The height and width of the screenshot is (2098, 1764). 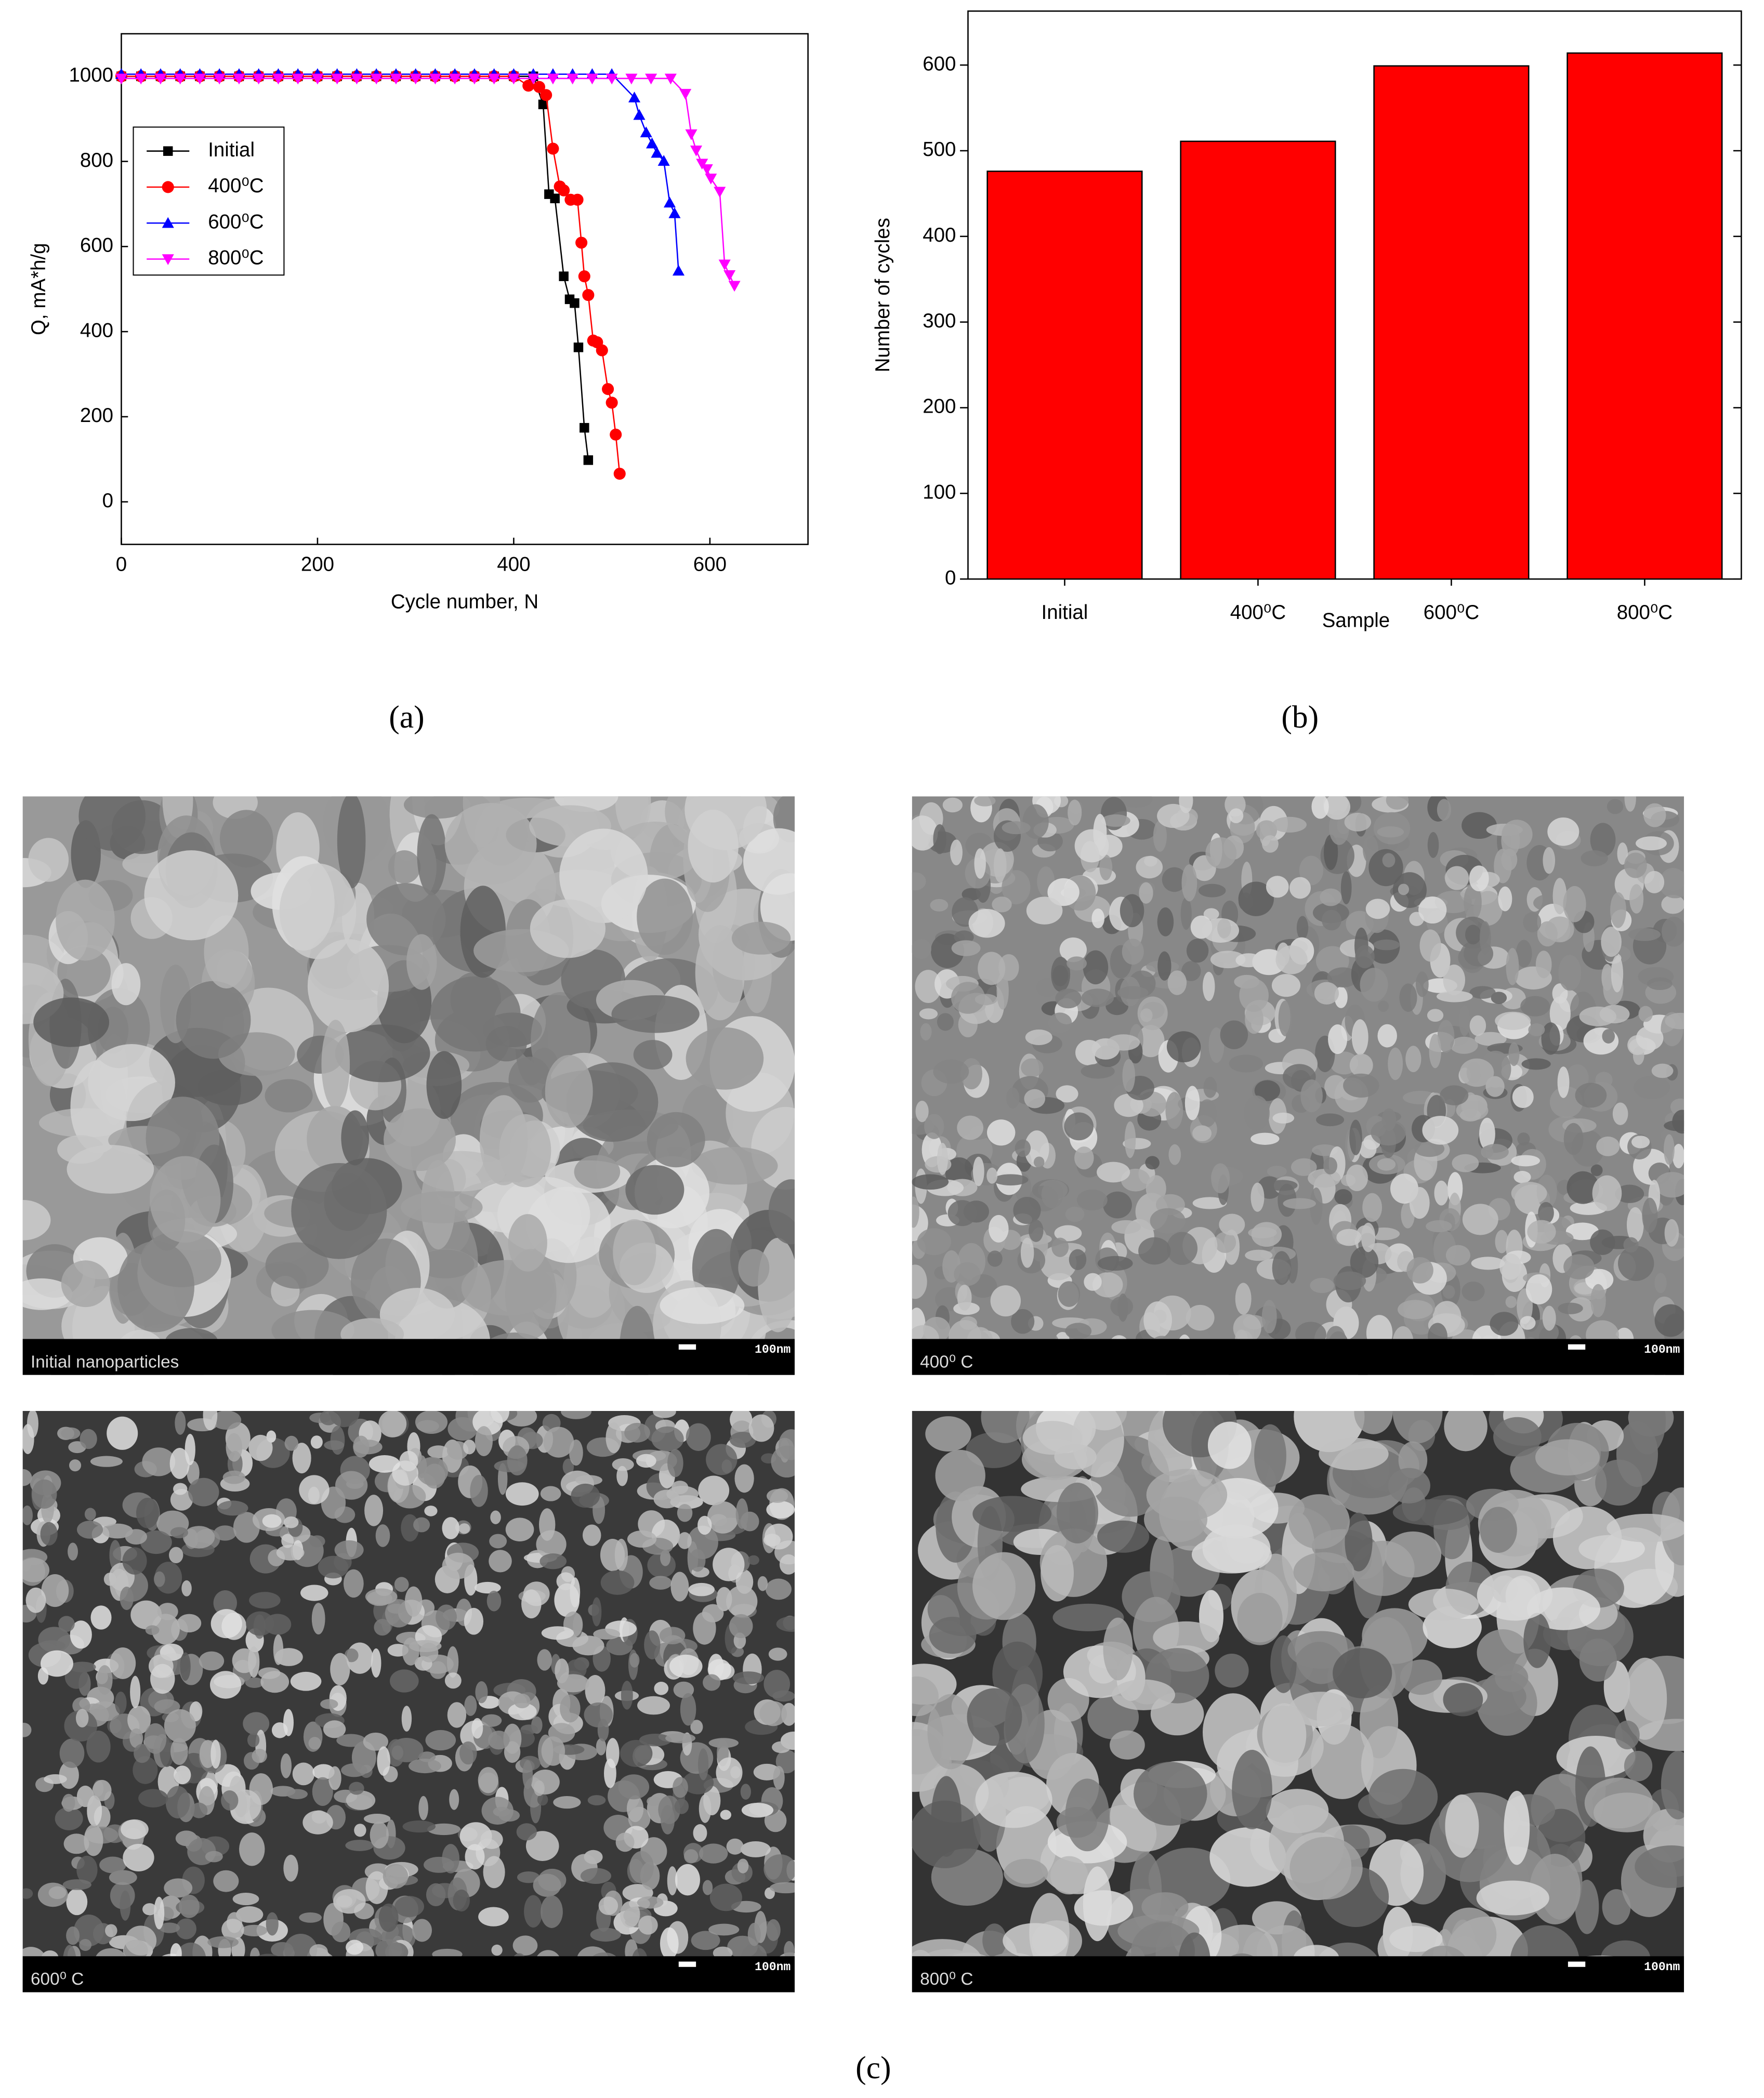 What do you see at coordinates (465, 602) in the screenshot?
I see `x-axis-label: Cycle number, N` at bounding box center [465, 602].